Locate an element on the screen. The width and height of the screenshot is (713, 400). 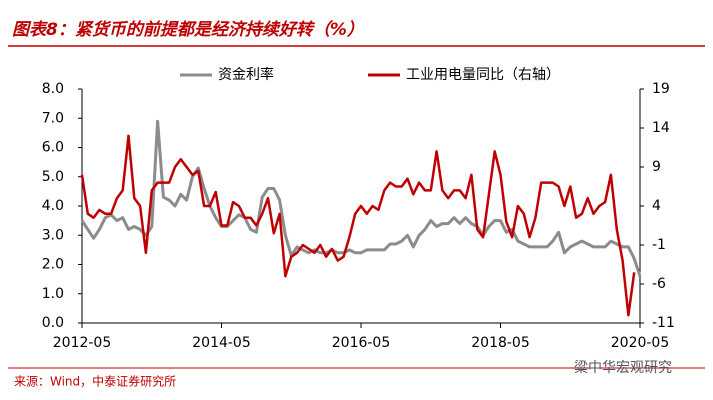
chart-title: 图表8：紧货币的前提都是经济持续好转（%） is located at coordinates (188, 30).